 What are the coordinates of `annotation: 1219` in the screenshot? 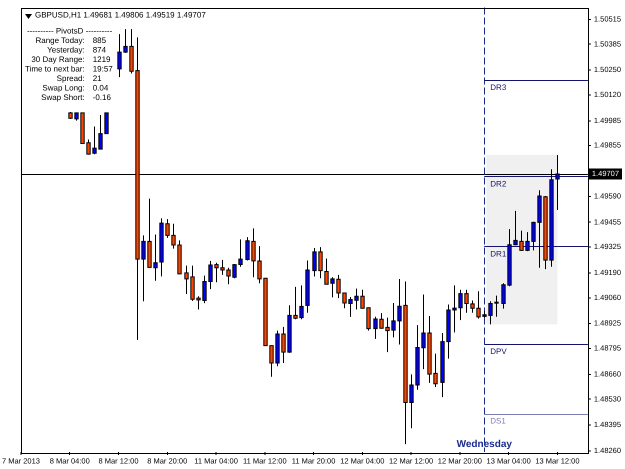 It's located at (102, 59).